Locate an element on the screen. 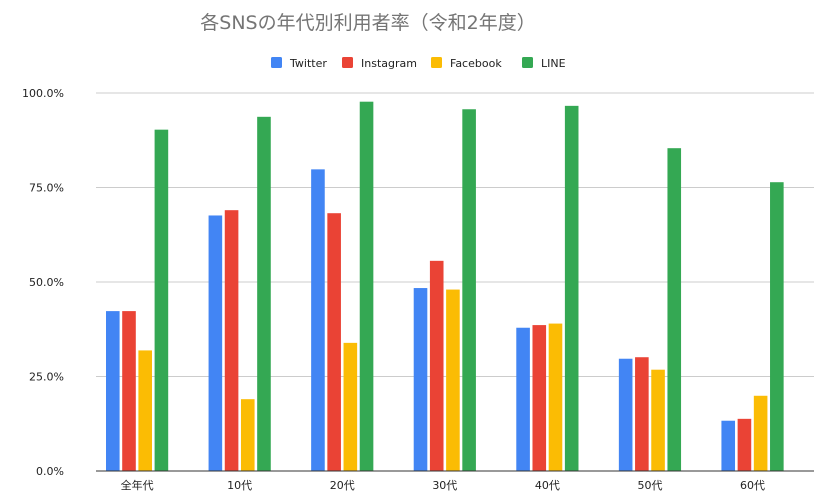  y-tick-label: 100.0% is located at coordinates (43, 93).